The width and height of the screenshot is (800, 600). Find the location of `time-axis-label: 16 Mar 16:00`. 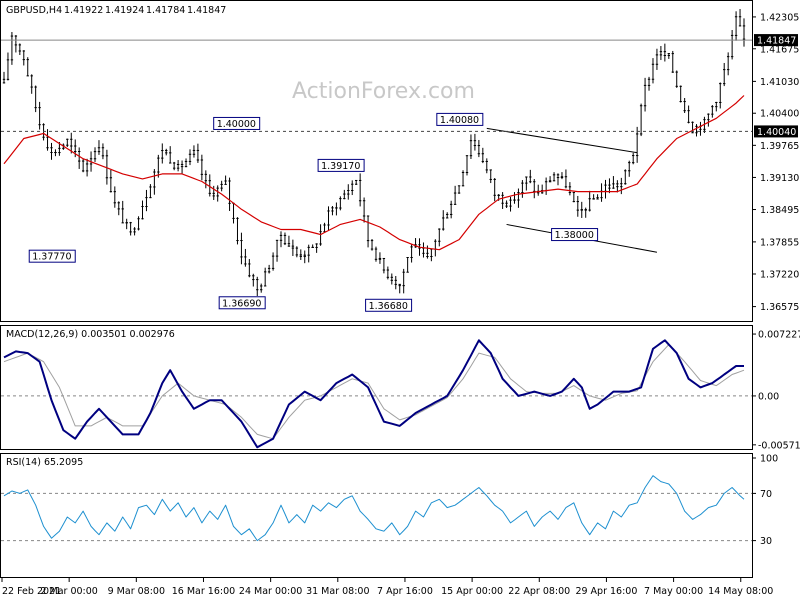

time-axis-label: 16 Mar 16:00 is located at coordinates (203, 591).